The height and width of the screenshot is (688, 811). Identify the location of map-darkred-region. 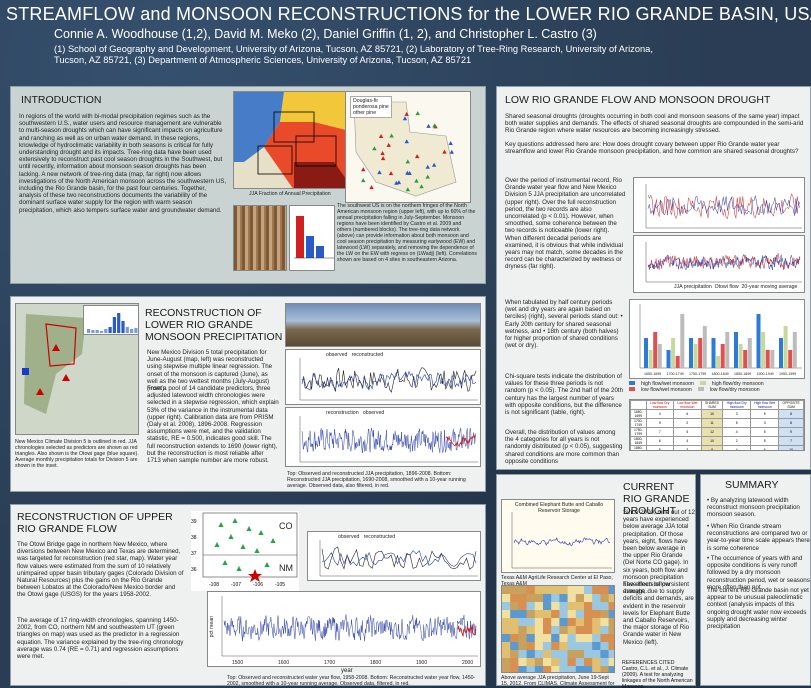
(323, 175).